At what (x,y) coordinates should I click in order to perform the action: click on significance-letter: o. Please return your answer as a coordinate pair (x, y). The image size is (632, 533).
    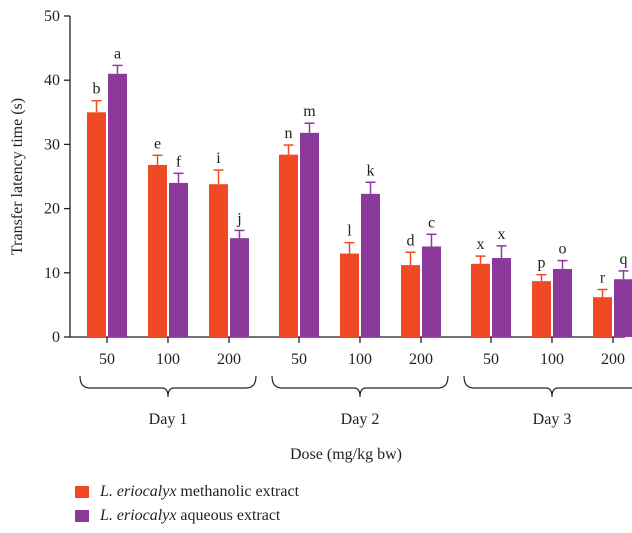
    Looking at the image, I should click on (563, 249).